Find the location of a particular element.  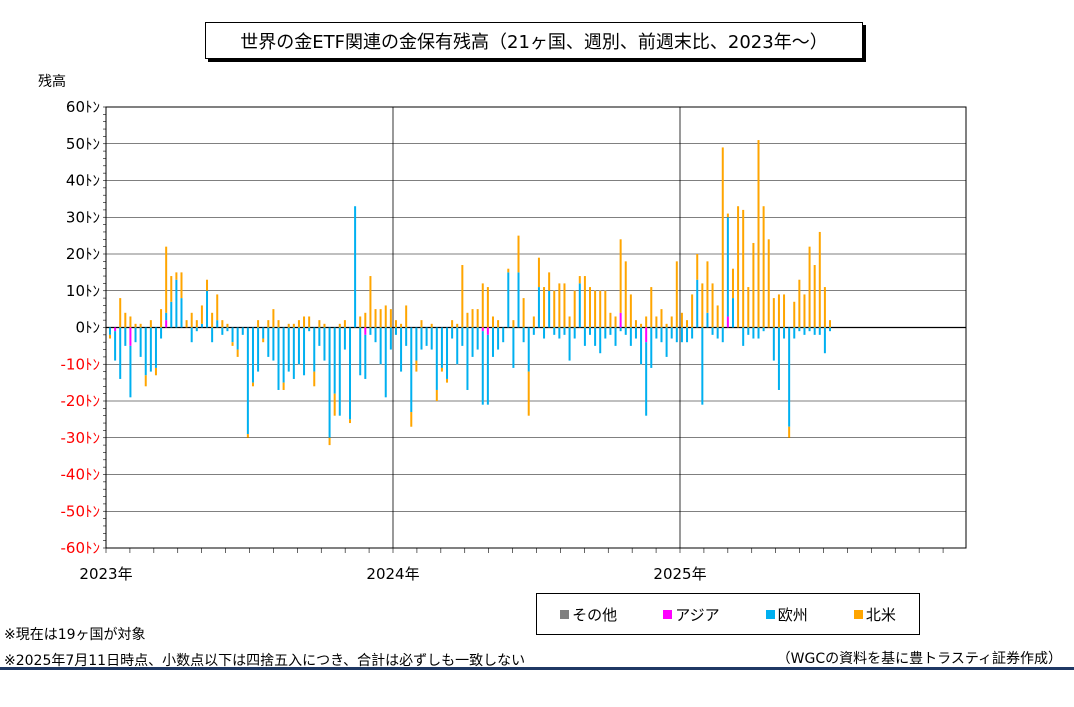

note-countries: ※現在は19ヶ国が対象 is located at coordinates (75, 635).